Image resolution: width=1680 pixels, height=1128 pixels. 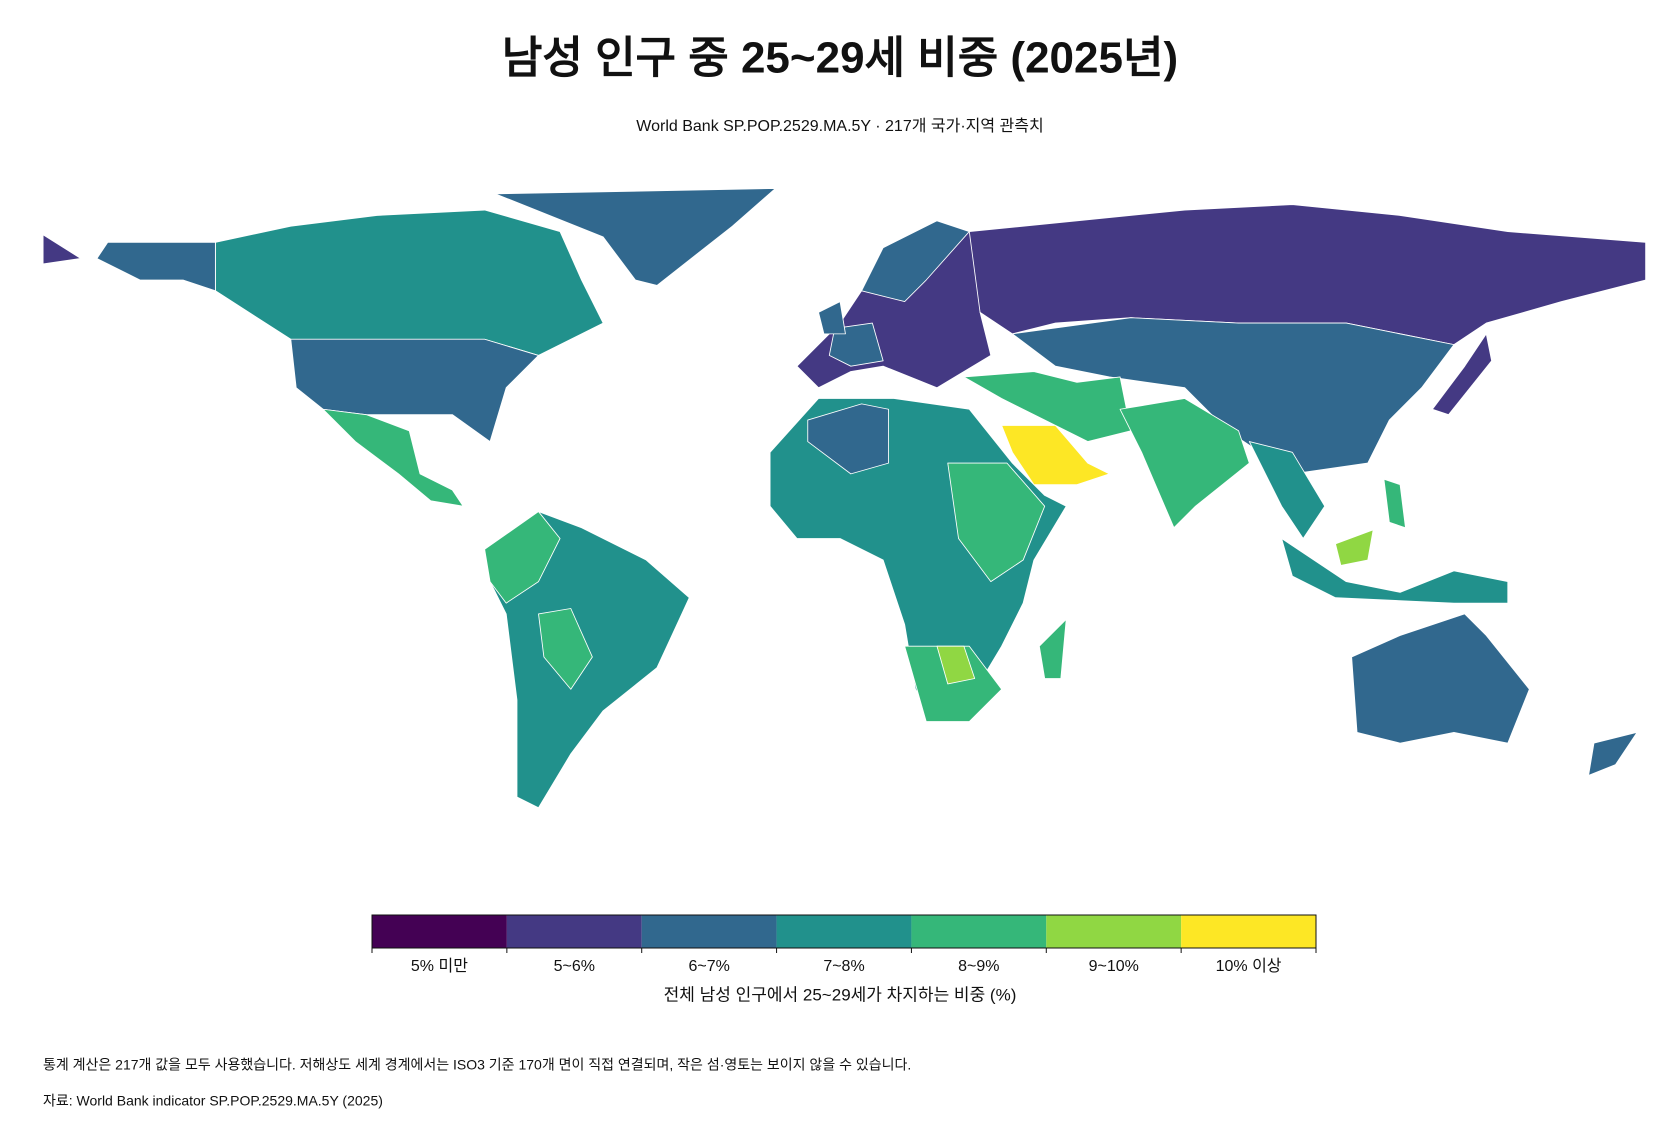 What do you see at coordinates (156, 266) in the screenshot?
I see `alaska` at bounding box center [156, 266].